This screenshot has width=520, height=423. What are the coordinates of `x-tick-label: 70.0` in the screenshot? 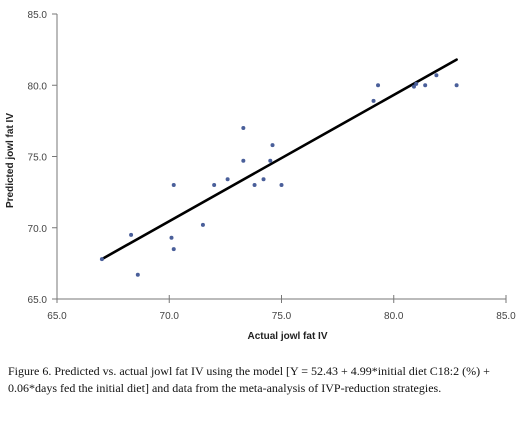 It's located at (170, 316).